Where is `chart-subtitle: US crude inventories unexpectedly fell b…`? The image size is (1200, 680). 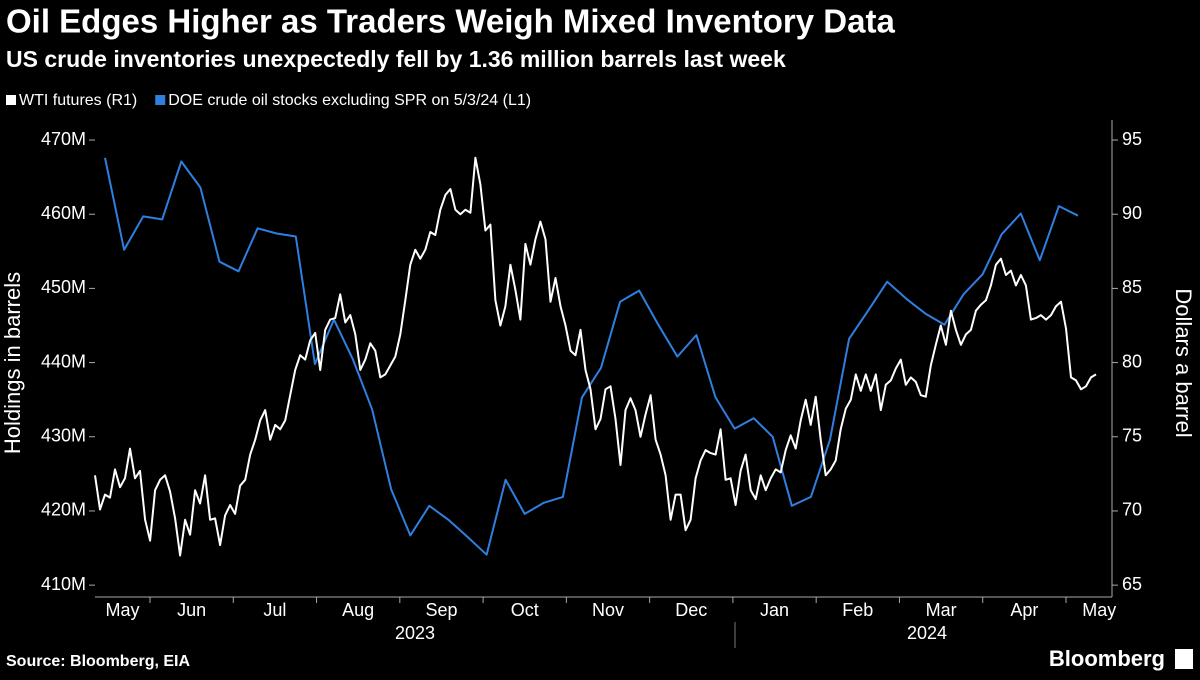
chart-subtitle: US crude inventories unexpectedly fell b… is located at coordinates (396, 59).